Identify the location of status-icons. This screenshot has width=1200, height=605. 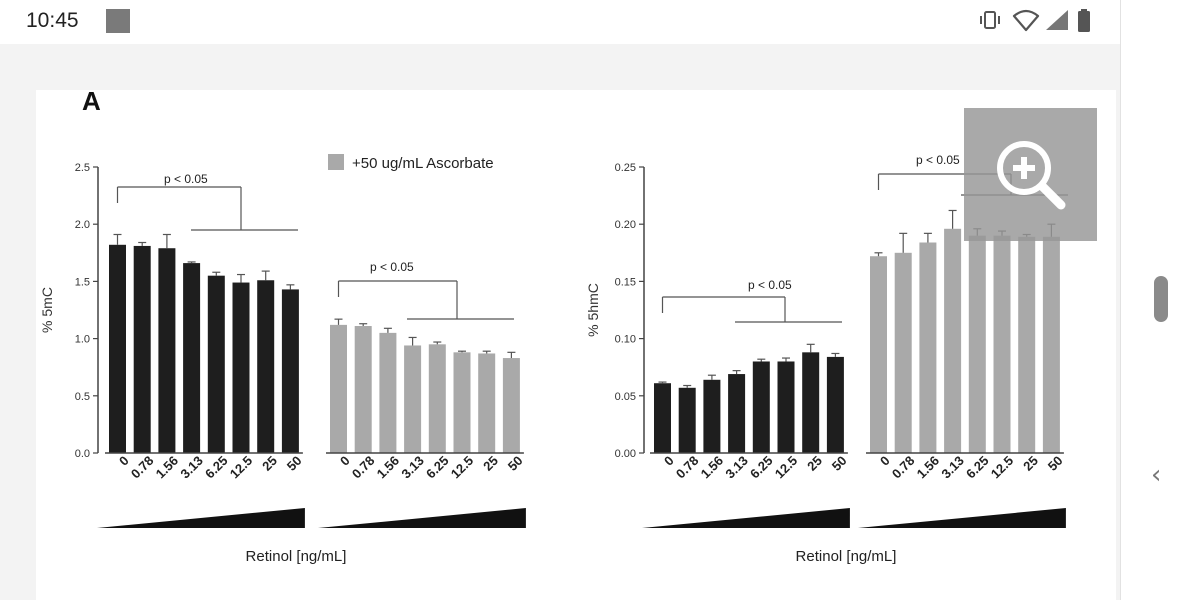
(1037, 22).